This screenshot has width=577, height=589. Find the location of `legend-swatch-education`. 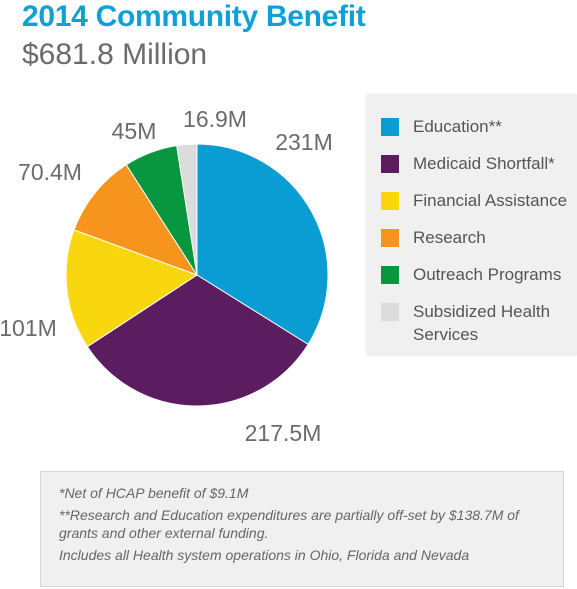

legend-swatch-education is located at coordinates (390, 127).